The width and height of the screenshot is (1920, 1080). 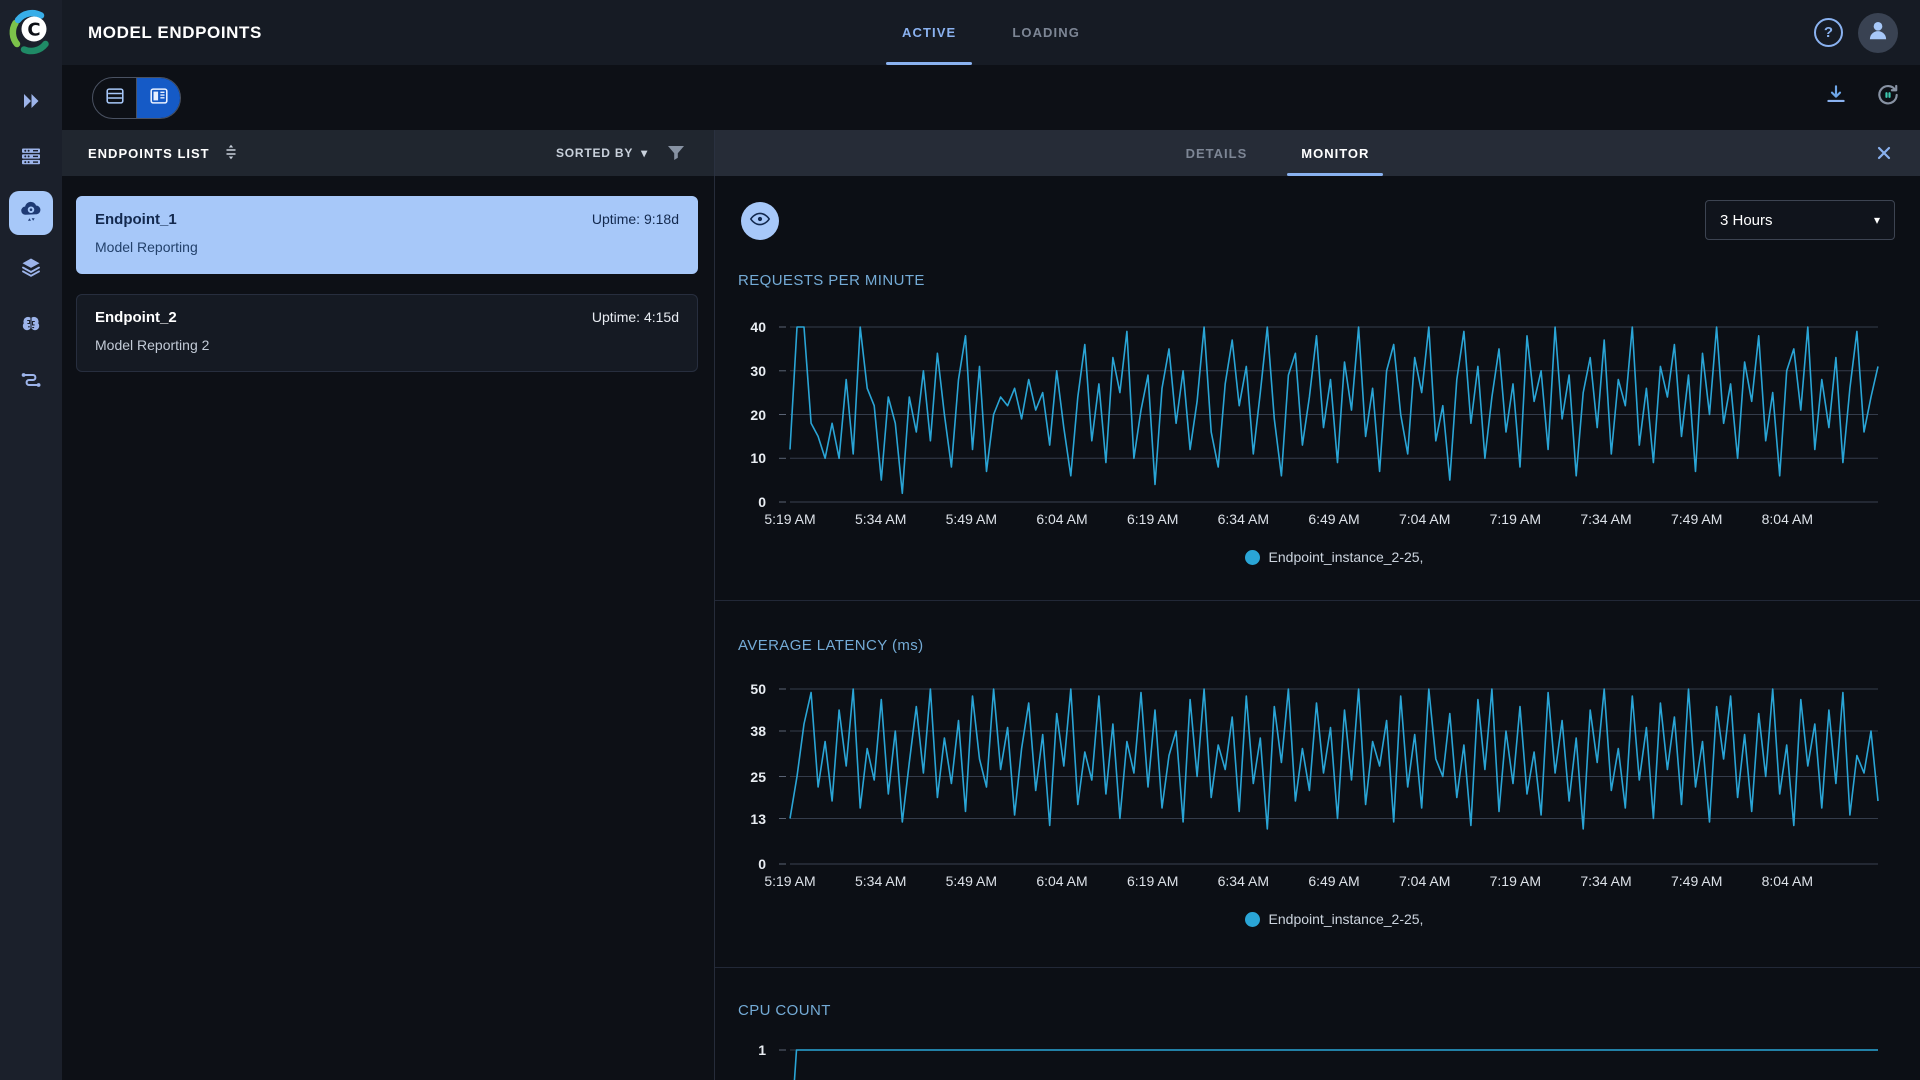 I want to click on sorted-by-label: SORTED BY, so click(x=594, y=153).